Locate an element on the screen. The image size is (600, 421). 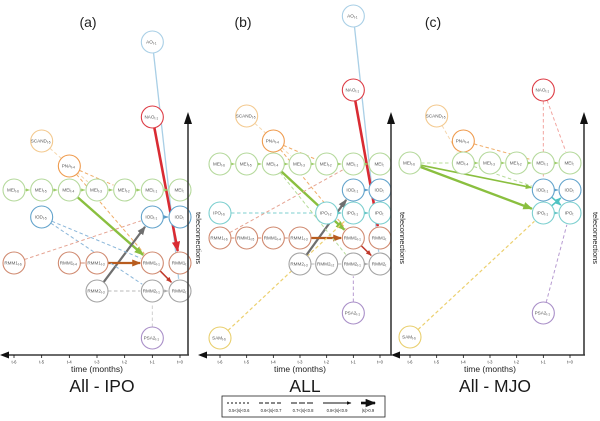
node-label: PSA2t-1 is located at coordinates (152, 339).